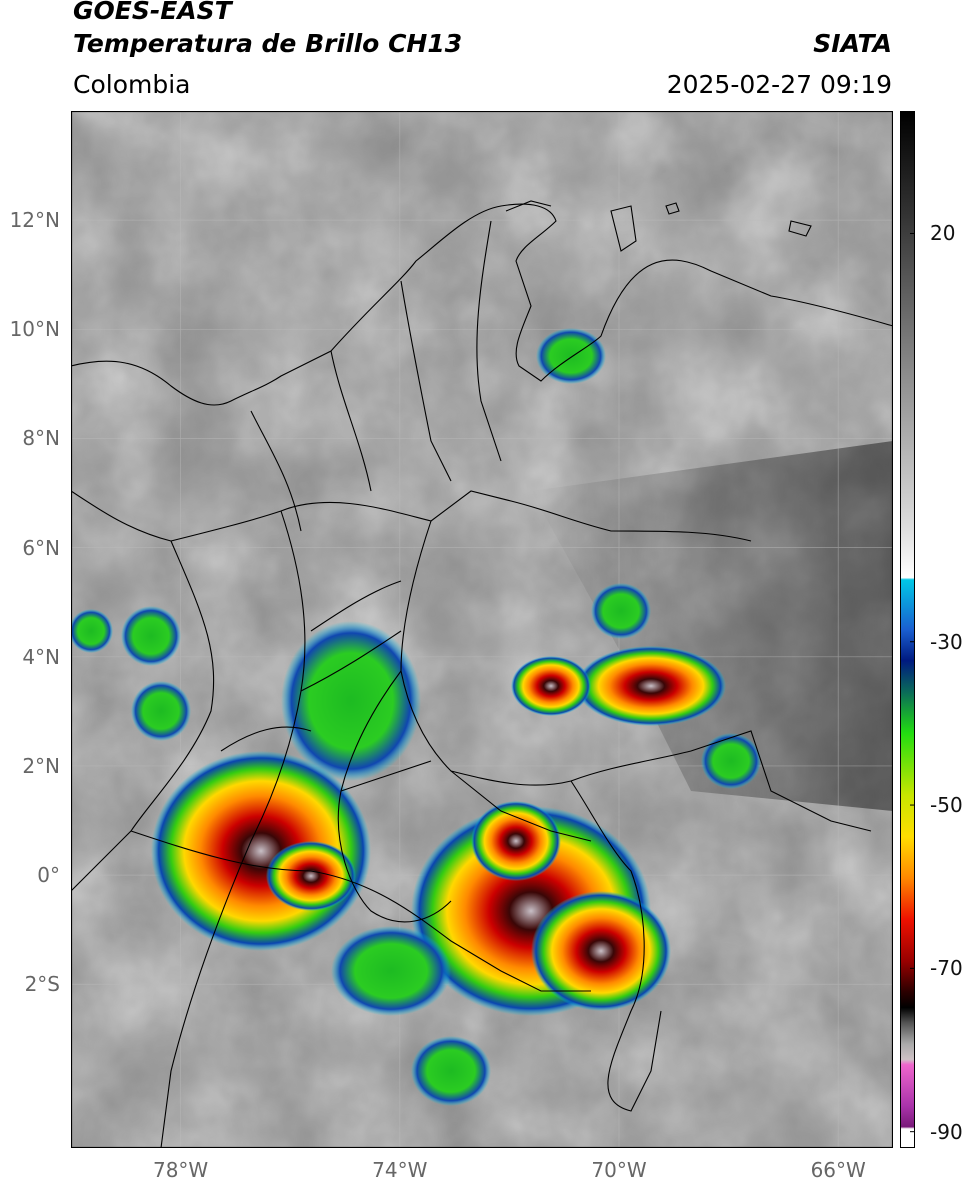 The height and width of the screenshot is (1190, 966). What do you see at coordinates (400, 1170) in the screenshot?
I see `lon-tick-label: 74°W` at bounding box center [400, 1170].